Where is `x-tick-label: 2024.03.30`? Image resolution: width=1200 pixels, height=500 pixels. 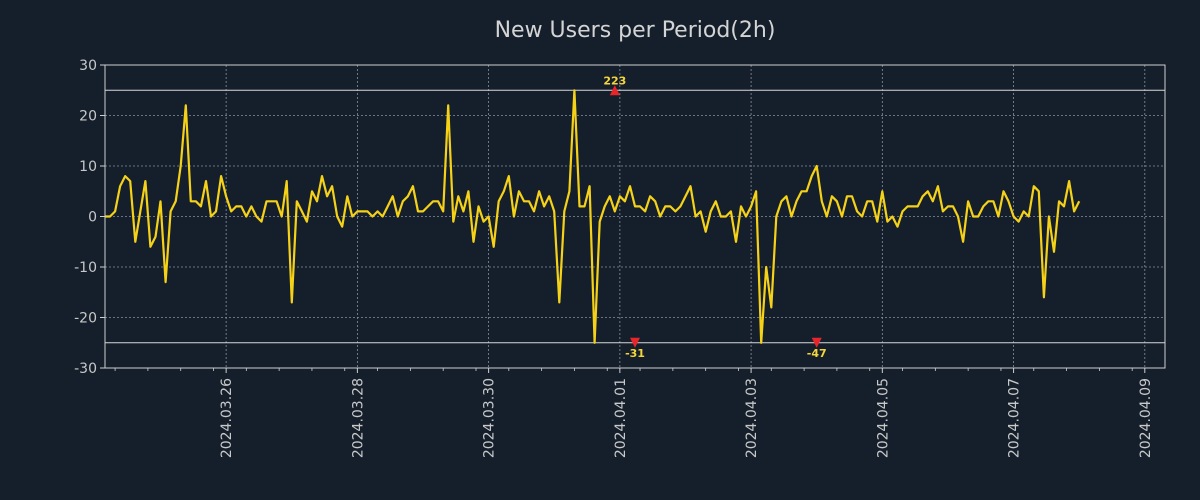 x-tick-label: 2024.03.30 is located at coordinates (490, 418).